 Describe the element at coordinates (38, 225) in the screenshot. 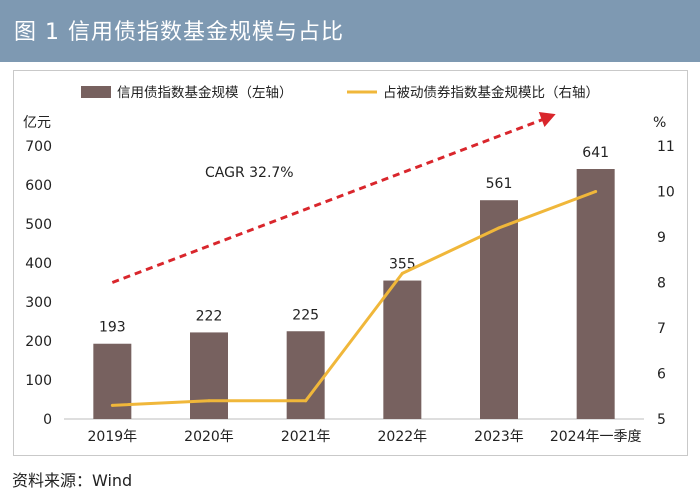

I see `left-axis-tick-label: 500` at that location.